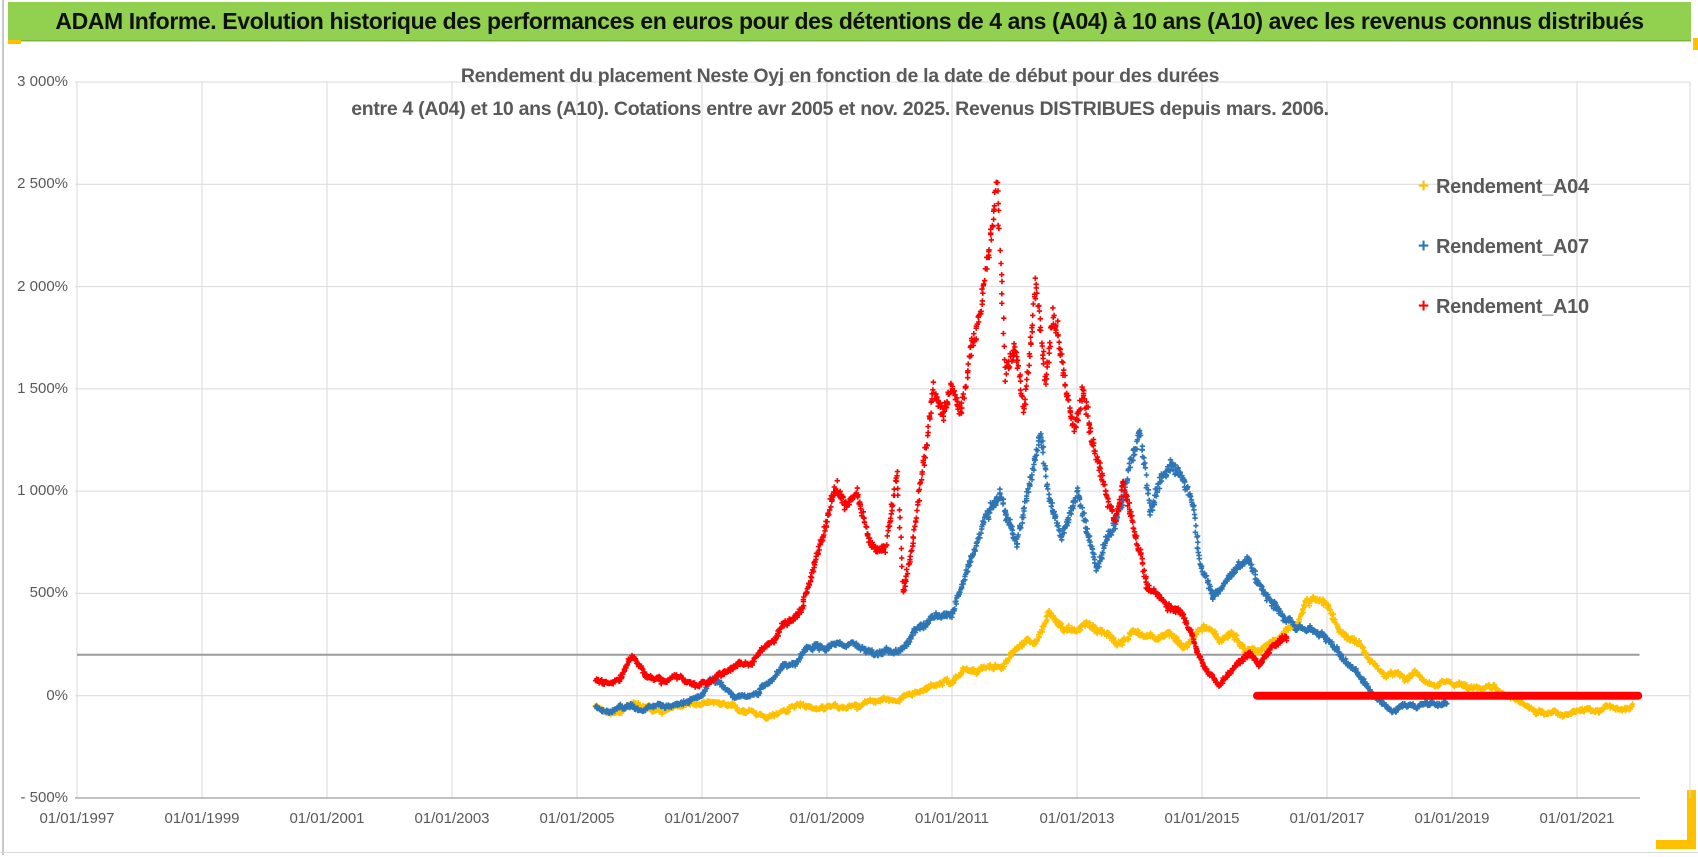 The width and height of the screenshot is (1698, 857). Describe the element at coordinates (1424, 186) in the screenshot. I see `legend-marker-a04-plus-icon: +` at that location.